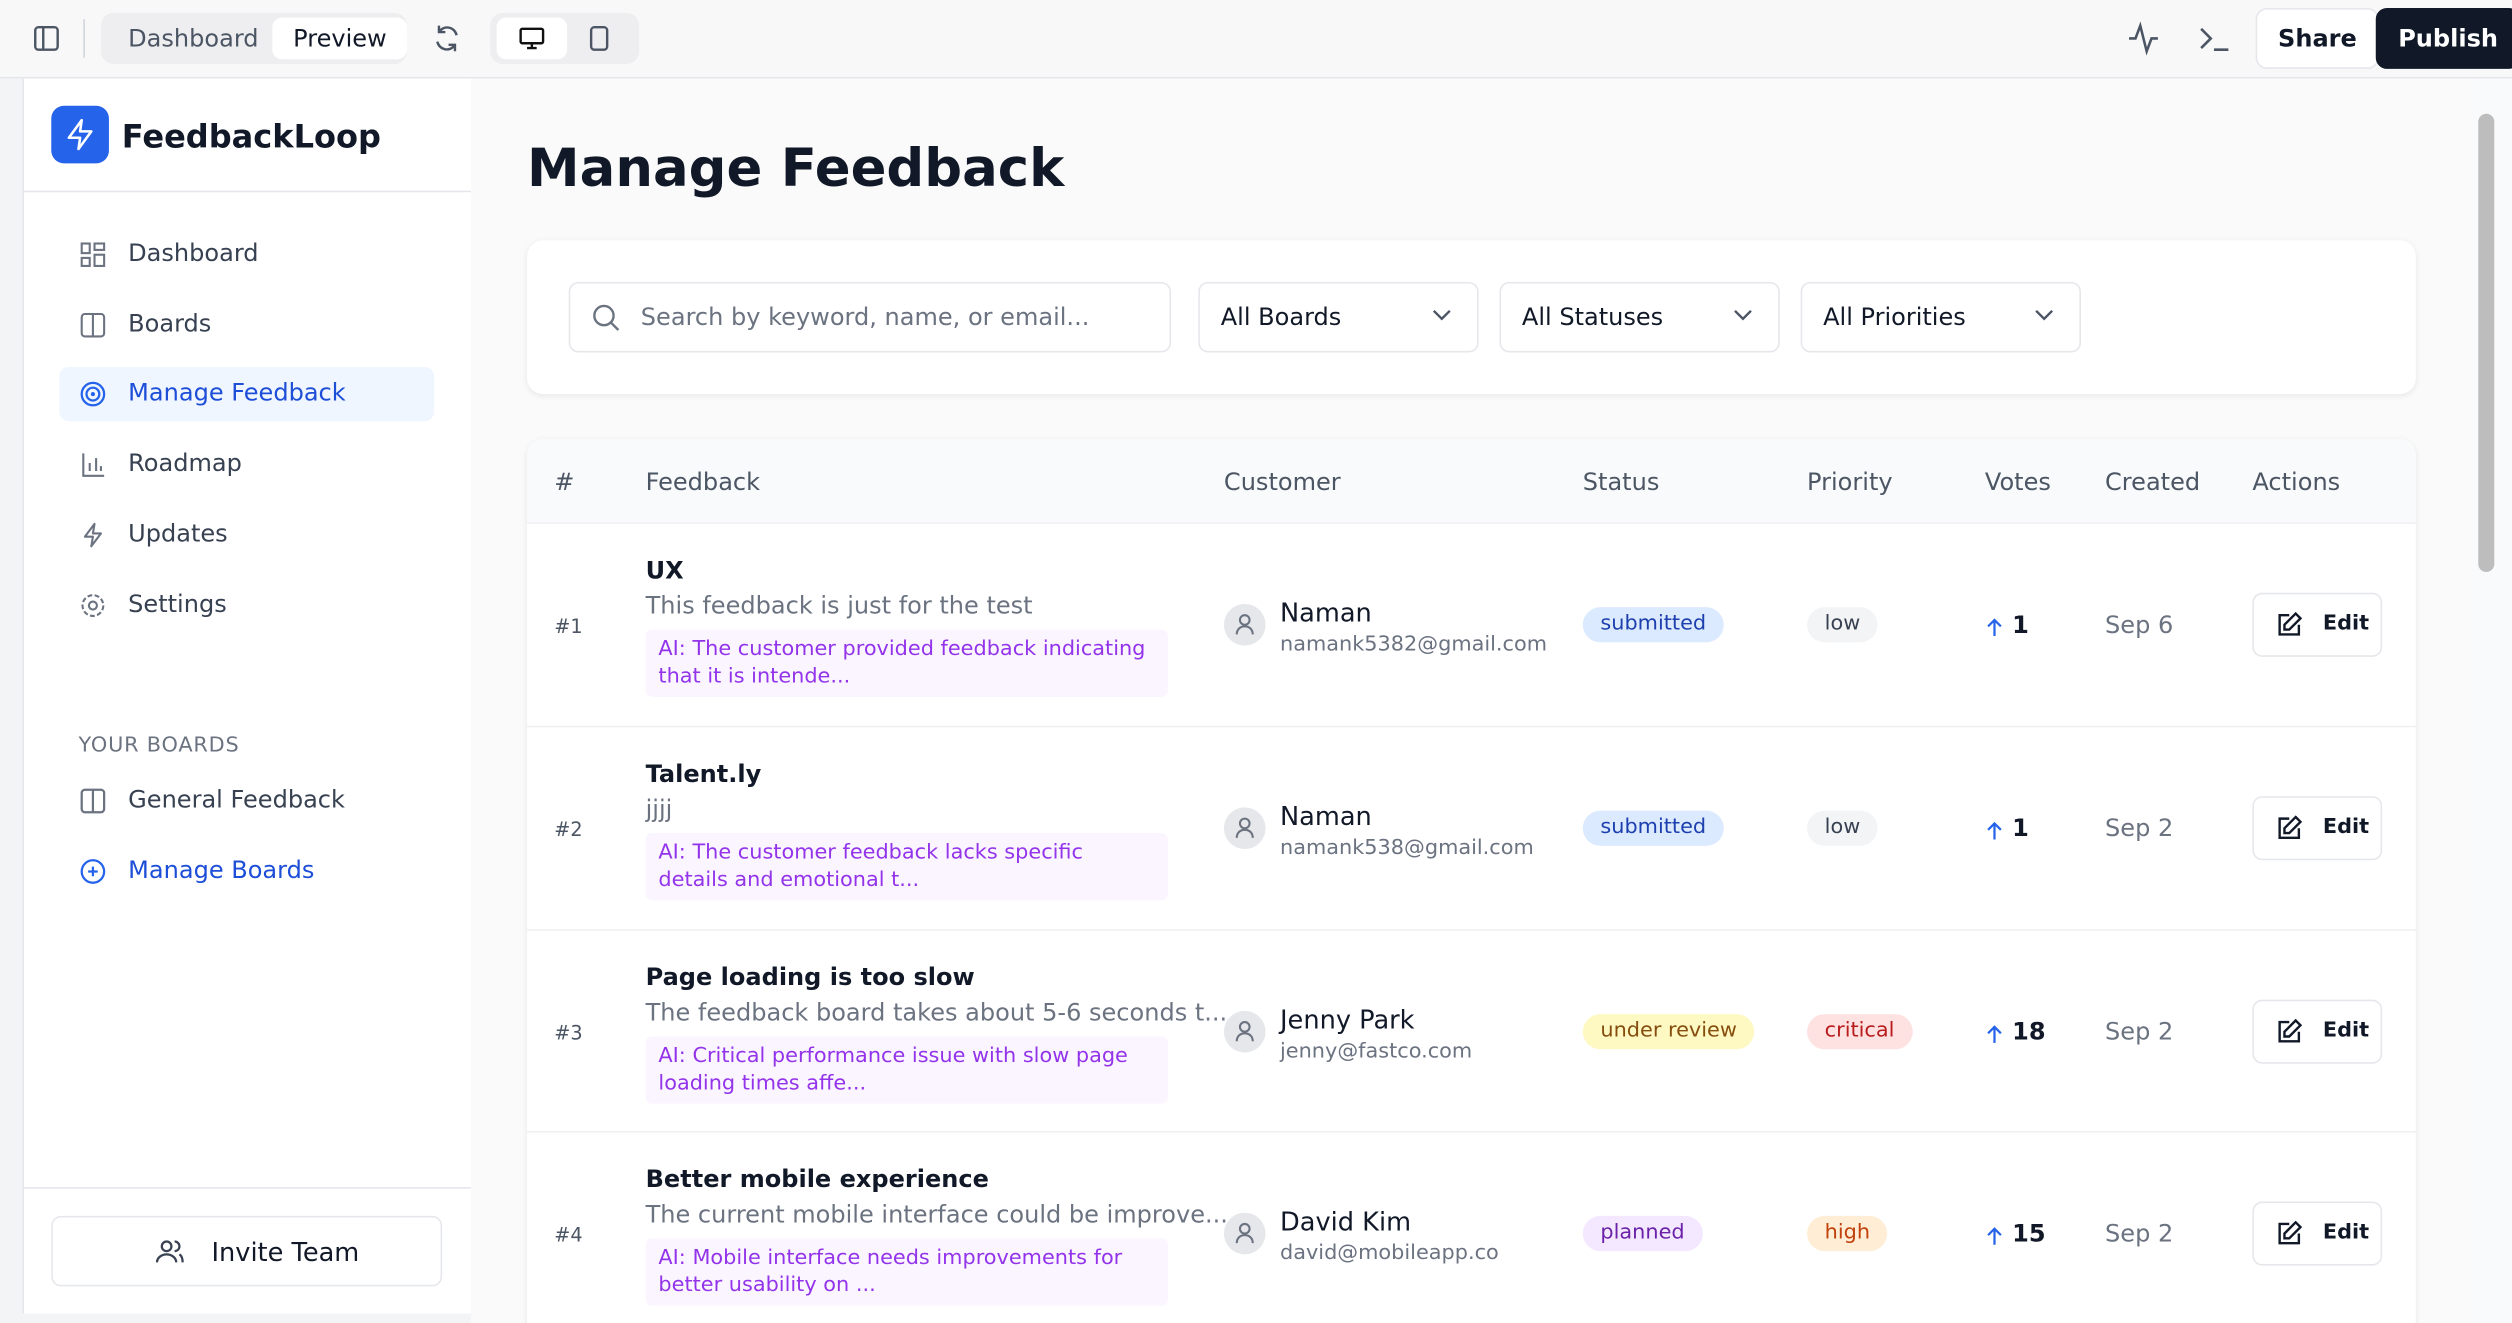  I want to click on desktop-button, so click(532, 38).